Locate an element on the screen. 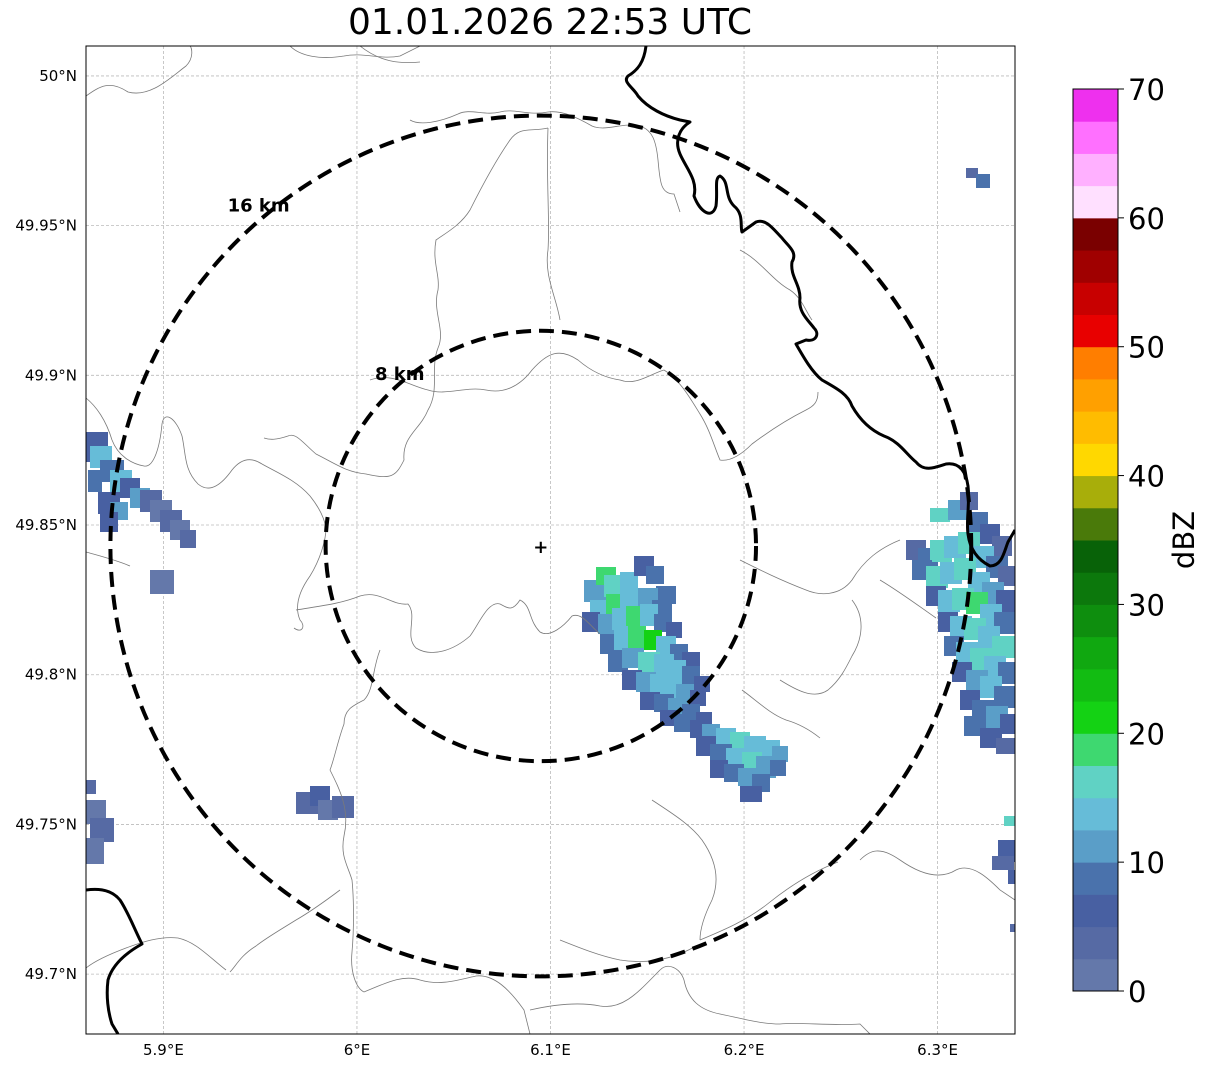 The image size is (1207, 1069). colorbar-tick-label: 50 is located at coordinates (1146, 348).